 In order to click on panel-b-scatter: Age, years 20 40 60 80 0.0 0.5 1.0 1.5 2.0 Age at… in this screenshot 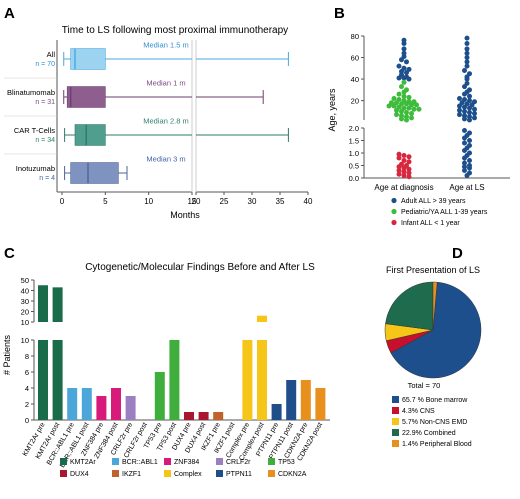, I will do `click(418, 129)`.